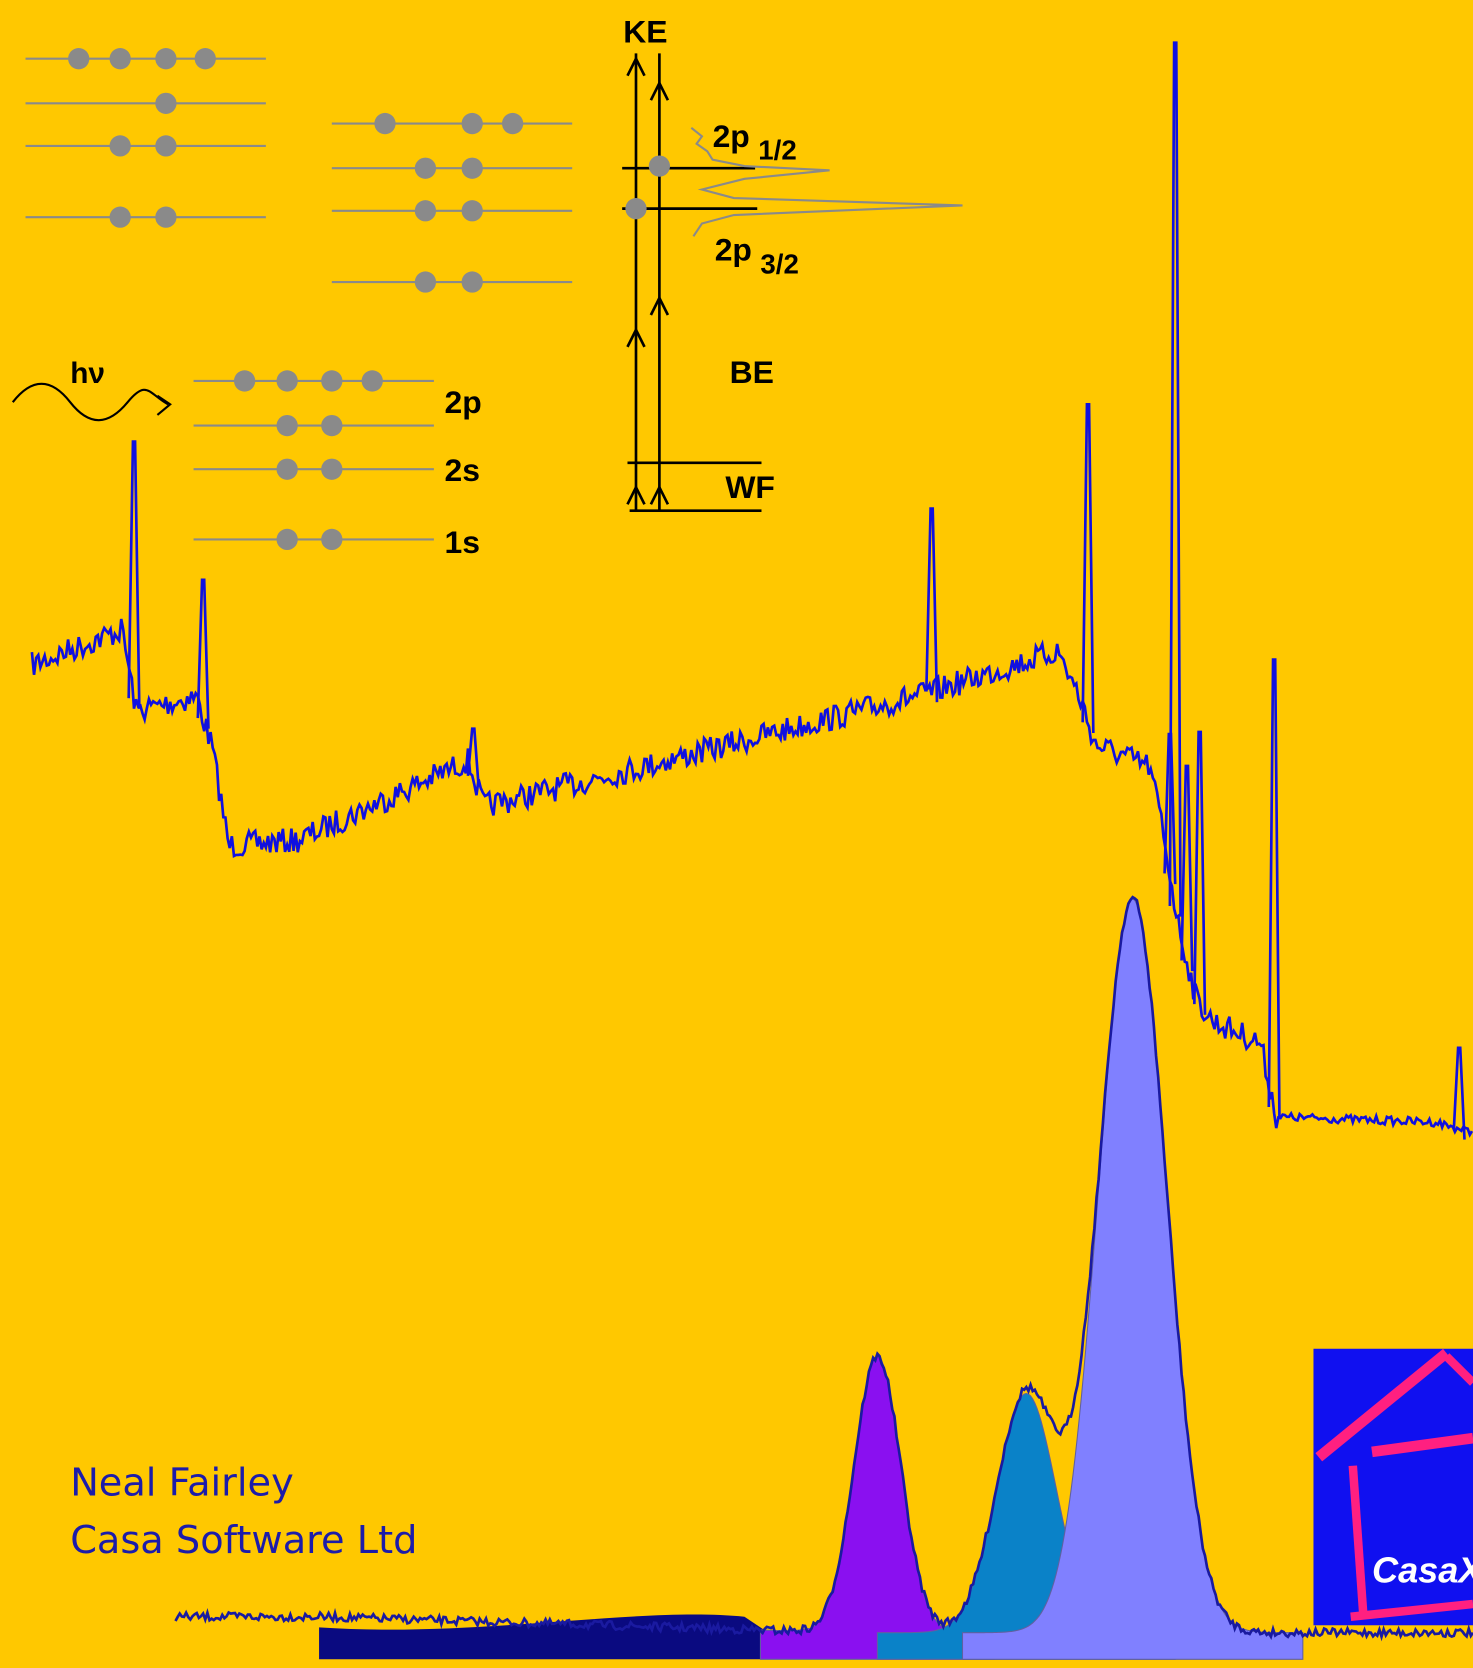  What do you see at coordinates (463, 402) in the screenshot?
I see `orbital-label: 2p` at bounding box center [463, 402].